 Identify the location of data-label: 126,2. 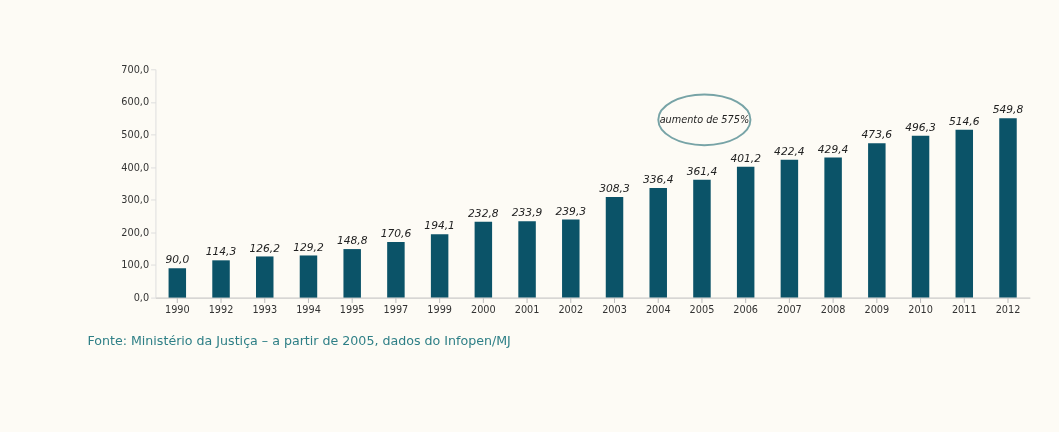
(265, 248).